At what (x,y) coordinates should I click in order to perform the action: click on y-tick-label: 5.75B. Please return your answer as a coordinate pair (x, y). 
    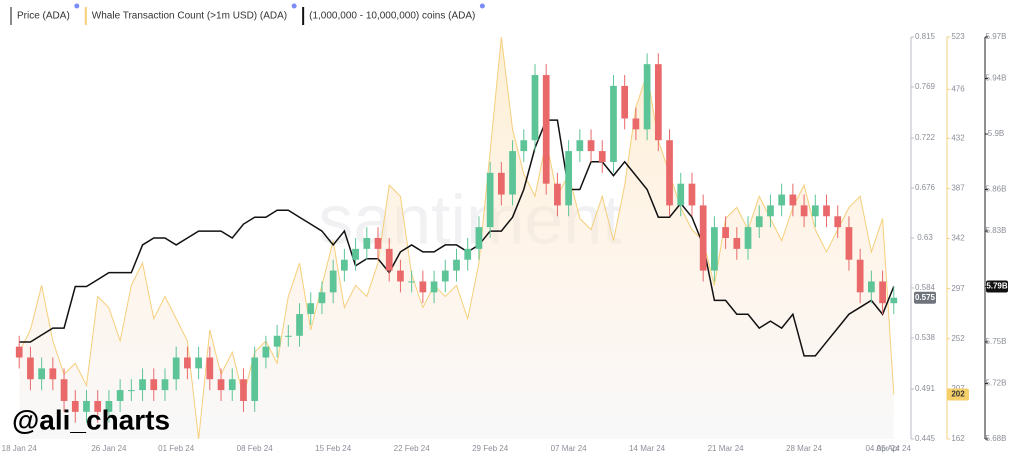
    Looking at the image, I should click on (996, 341).